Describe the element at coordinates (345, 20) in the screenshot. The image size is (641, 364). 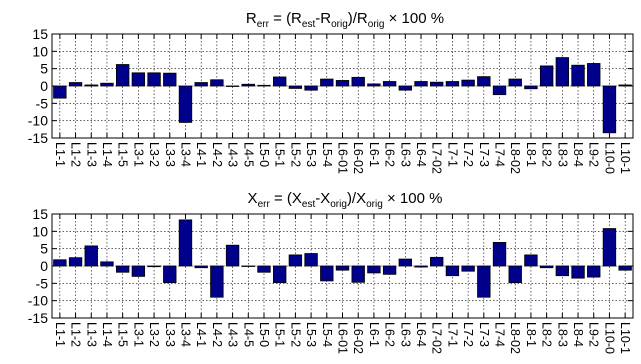
I see `chart-title: Rerr = (Rest-Rorig)/Rorig × 100 %` at that location.